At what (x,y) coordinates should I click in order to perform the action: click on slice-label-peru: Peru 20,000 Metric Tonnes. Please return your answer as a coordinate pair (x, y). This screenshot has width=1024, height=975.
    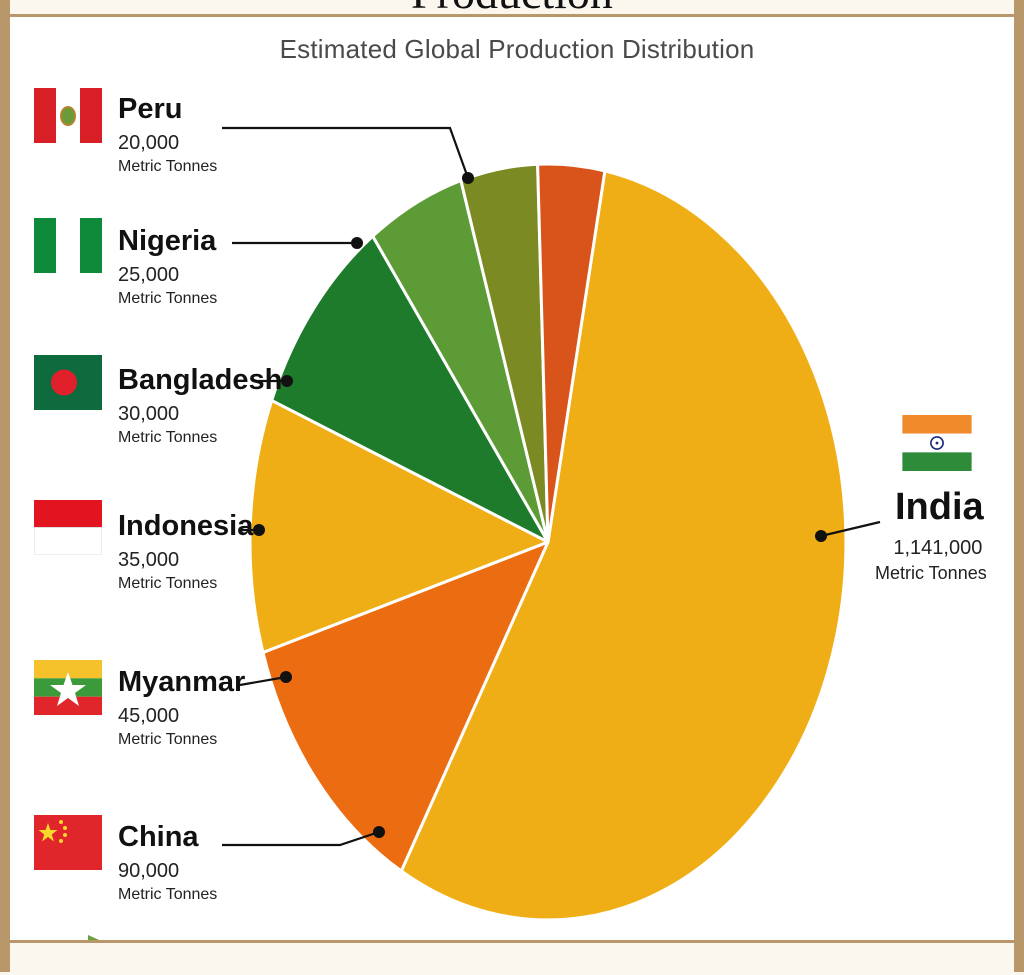
    Looking at the image, I should click on (167, 135).